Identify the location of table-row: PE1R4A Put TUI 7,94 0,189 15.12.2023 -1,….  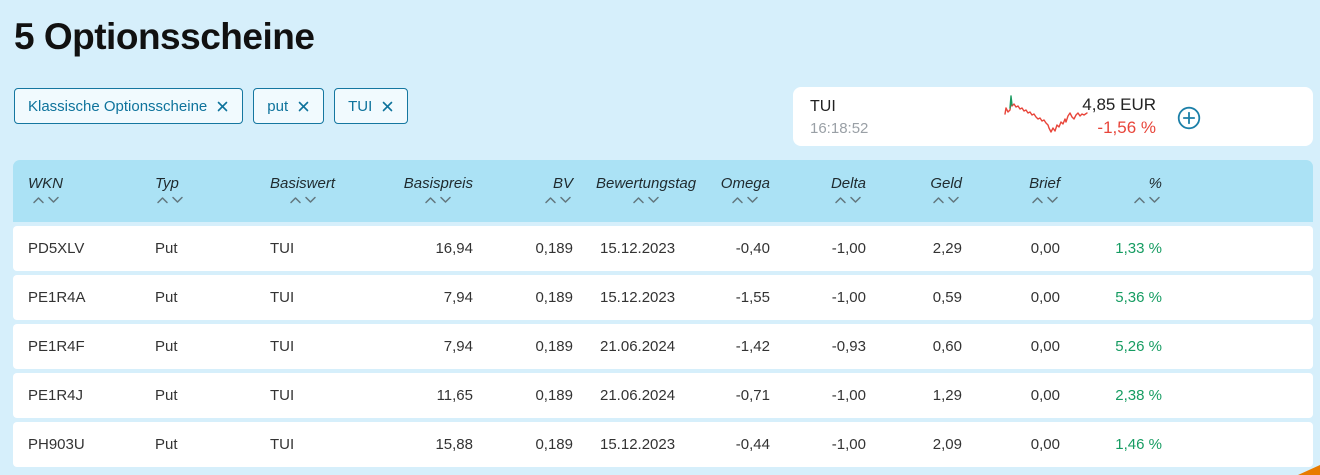
(663, 297).